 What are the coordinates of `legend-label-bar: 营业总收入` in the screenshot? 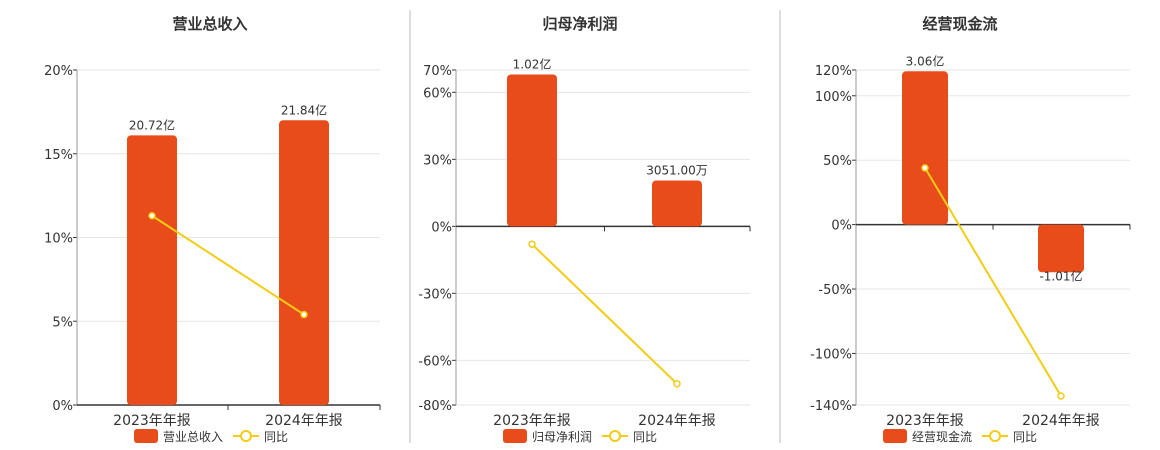 It's located at (193, 437).